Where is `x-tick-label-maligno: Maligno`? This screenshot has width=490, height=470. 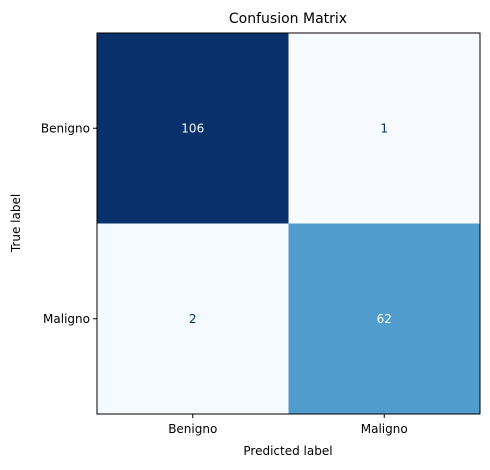 x-tick-label-maligno: Maligno is located at coordinates (384, 429).